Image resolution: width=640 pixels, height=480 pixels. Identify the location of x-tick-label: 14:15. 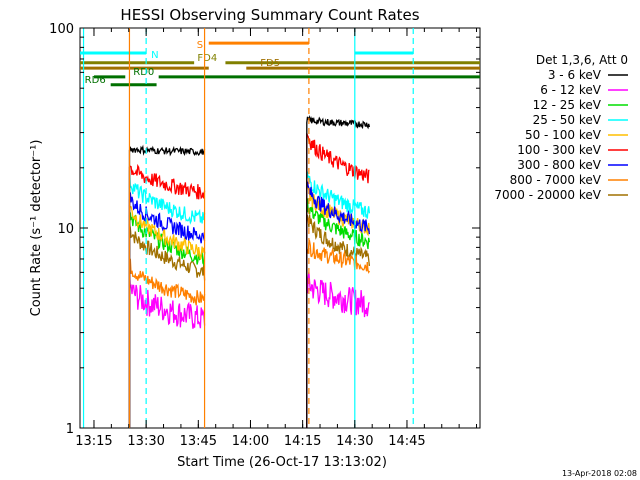
(302, 441).